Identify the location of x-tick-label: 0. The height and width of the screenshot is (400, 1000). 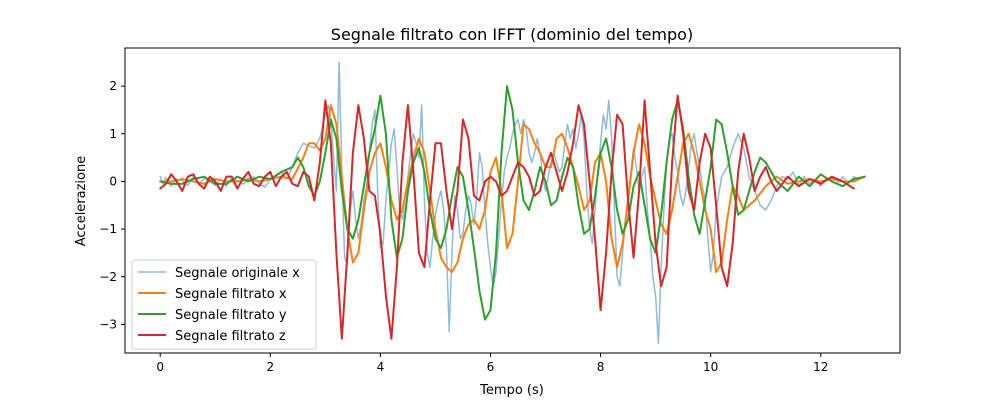
(160, 367).